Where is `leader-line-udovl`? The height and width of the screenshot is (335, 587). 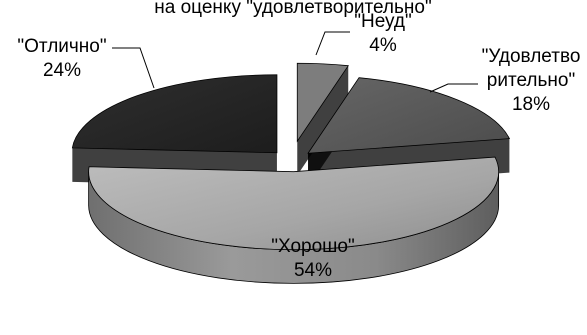
leader-line-udovl is located at coordinates (453, 88).